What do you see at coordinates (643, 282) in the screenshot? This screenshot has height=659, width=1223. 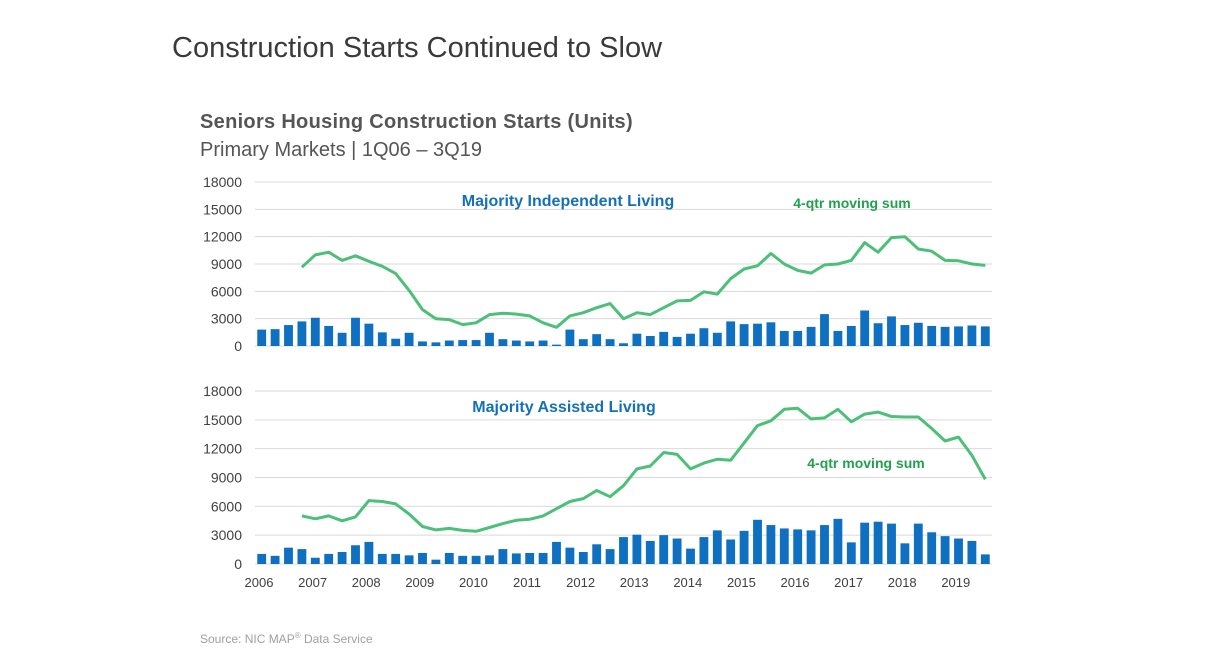 I see `moving-sum-line` at bounding box center [643, 282].